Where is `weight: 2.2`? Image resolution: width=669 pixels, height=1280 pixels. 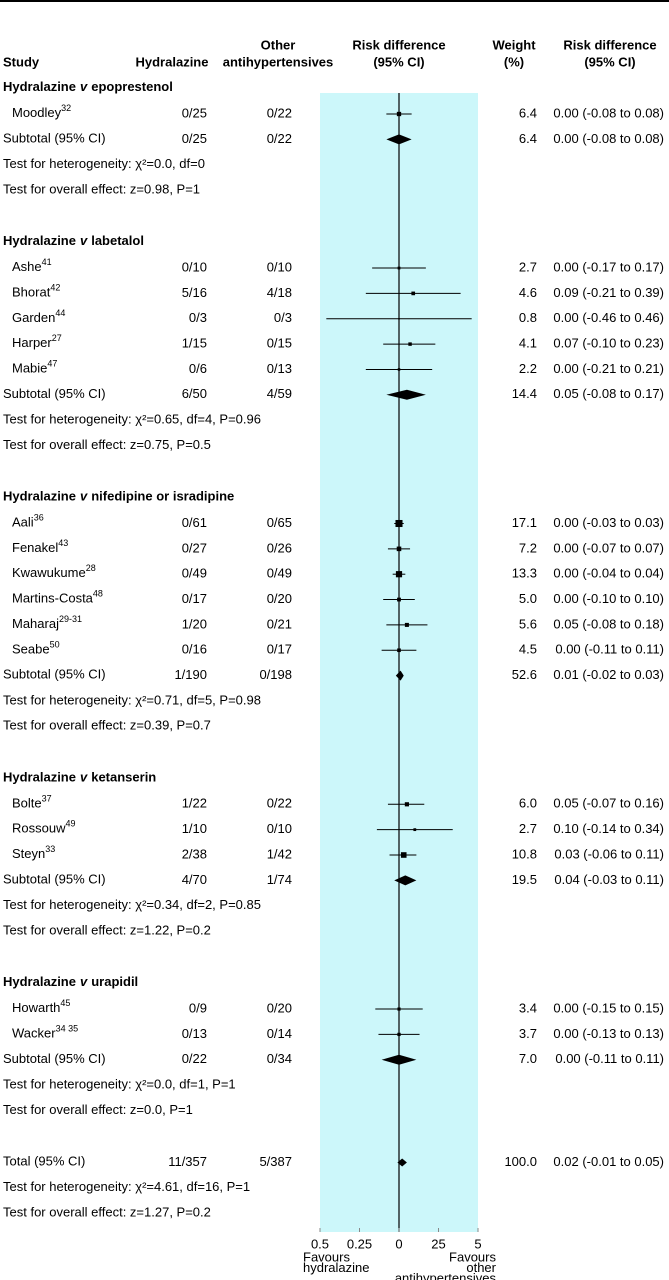 weight: 2.2 is located at coordinates (528, 368).